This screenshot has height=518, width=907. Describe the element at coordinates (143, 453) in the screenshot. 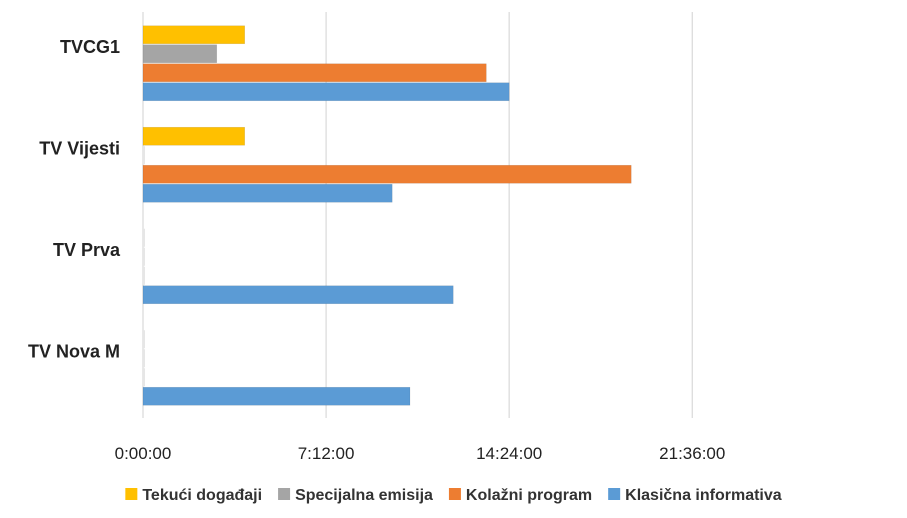

I see `x-tick-label: 0:00:00` at that location.